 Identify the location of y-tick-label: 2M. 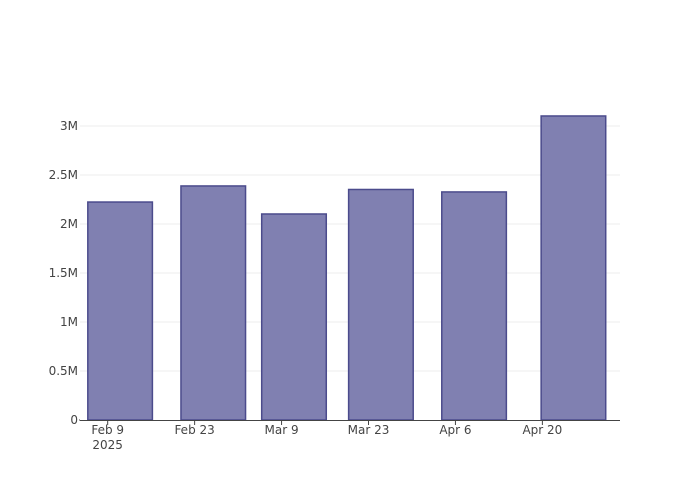
(69, 224).